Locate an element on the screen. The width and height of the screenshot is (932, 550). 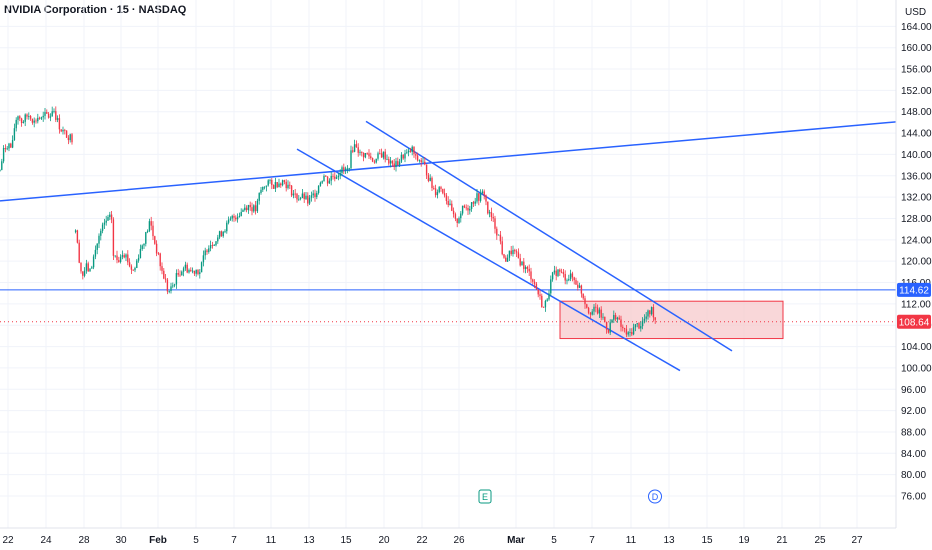
zone-layer is located at coordinates (671, 320).